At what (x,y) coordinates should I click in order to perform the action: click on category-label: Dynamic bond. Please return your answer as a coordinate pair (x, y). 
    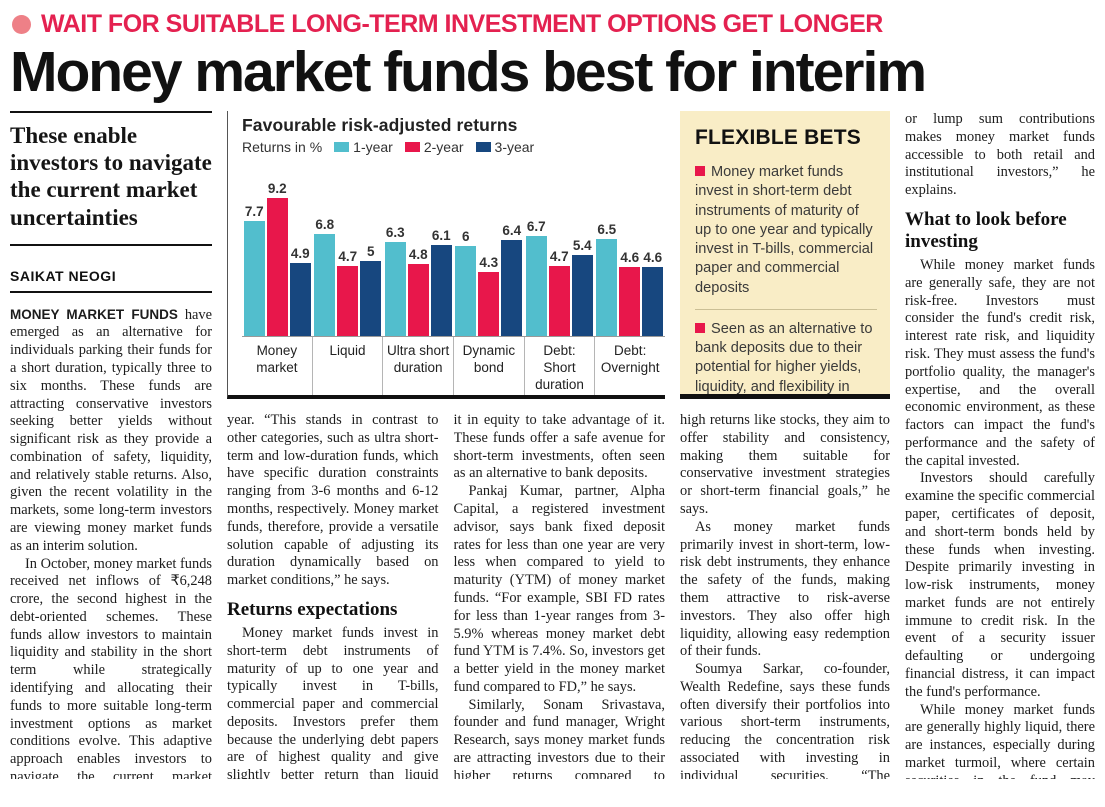
    Looking at the image, I should click on (488, 366).